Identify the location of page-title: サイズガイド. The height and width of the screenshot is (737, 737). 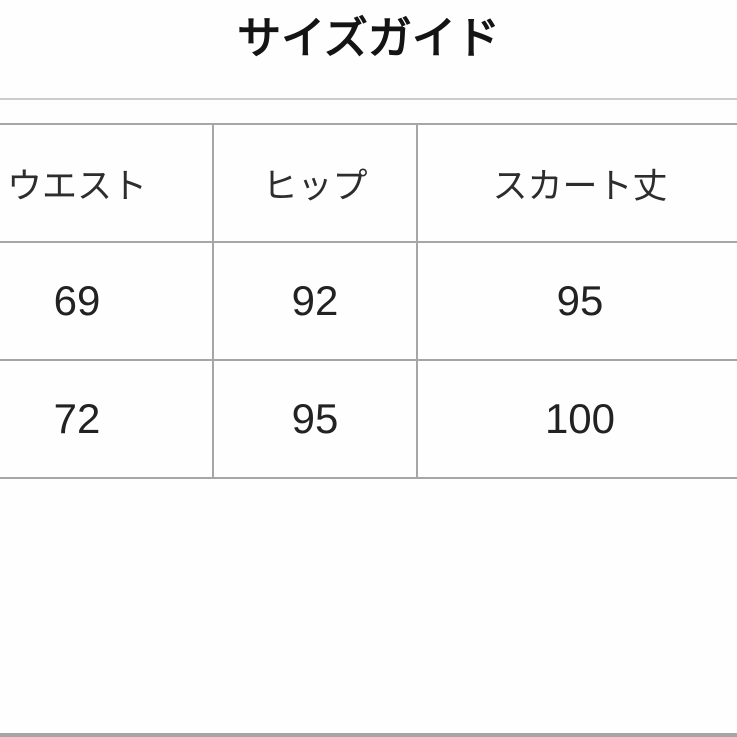
(368, 38).